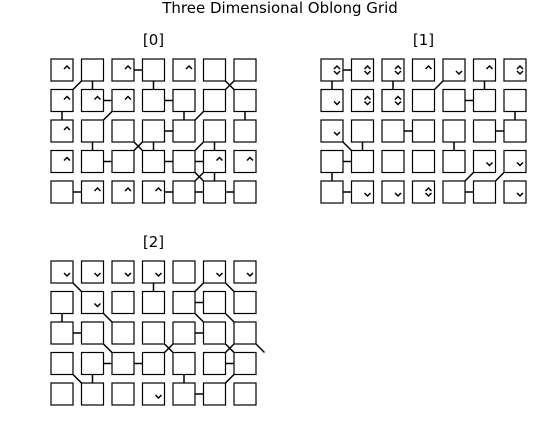  What do you see at coordinates (153, 242) in the screenshot?
I see `panel-label: [2]` at bounding box center [153, 242].